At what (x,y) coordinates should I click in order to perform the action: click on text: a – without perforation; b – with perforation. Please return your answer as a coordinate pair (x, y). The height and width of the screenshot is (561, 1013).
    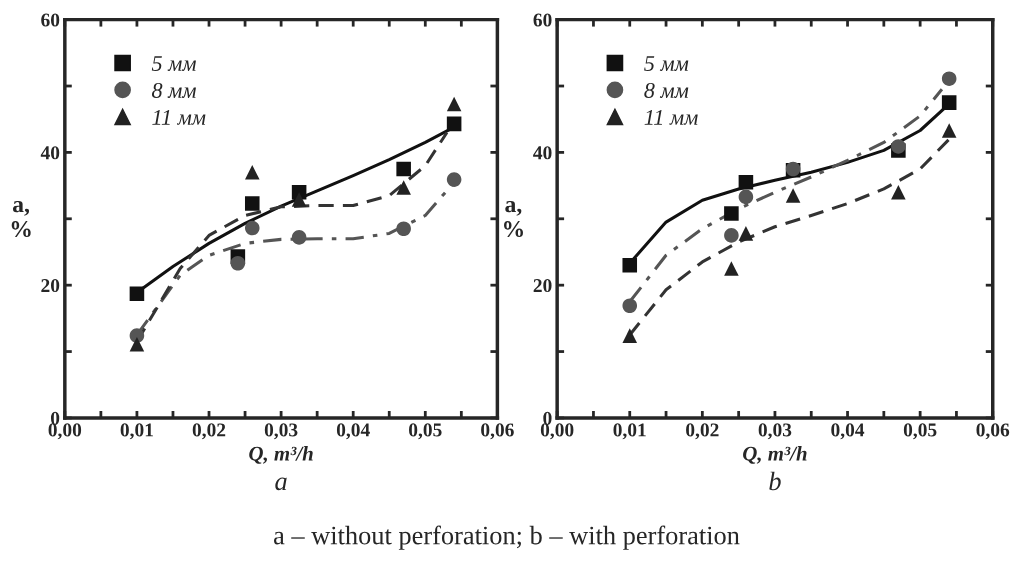
    Looking at the image, I should click on (507, 537).